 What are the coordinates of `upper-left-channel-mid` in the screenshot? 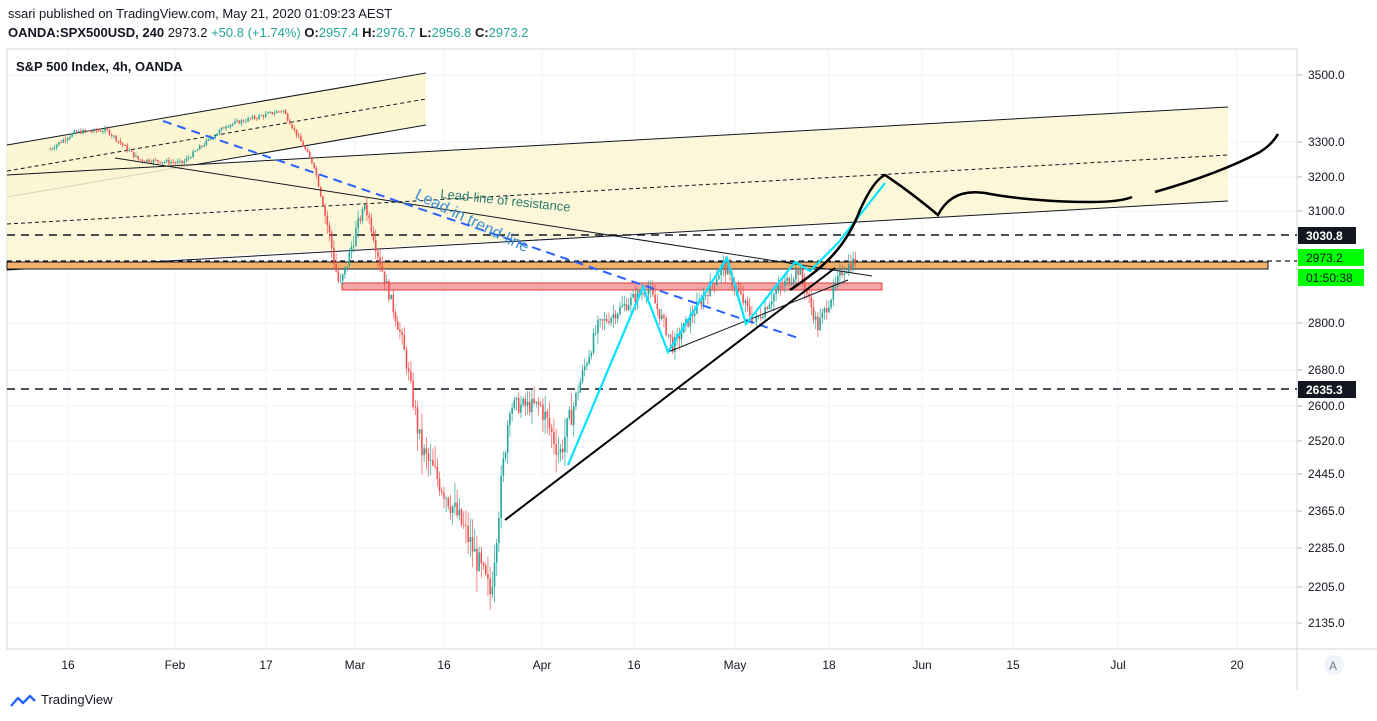 It's located at (216, 135).